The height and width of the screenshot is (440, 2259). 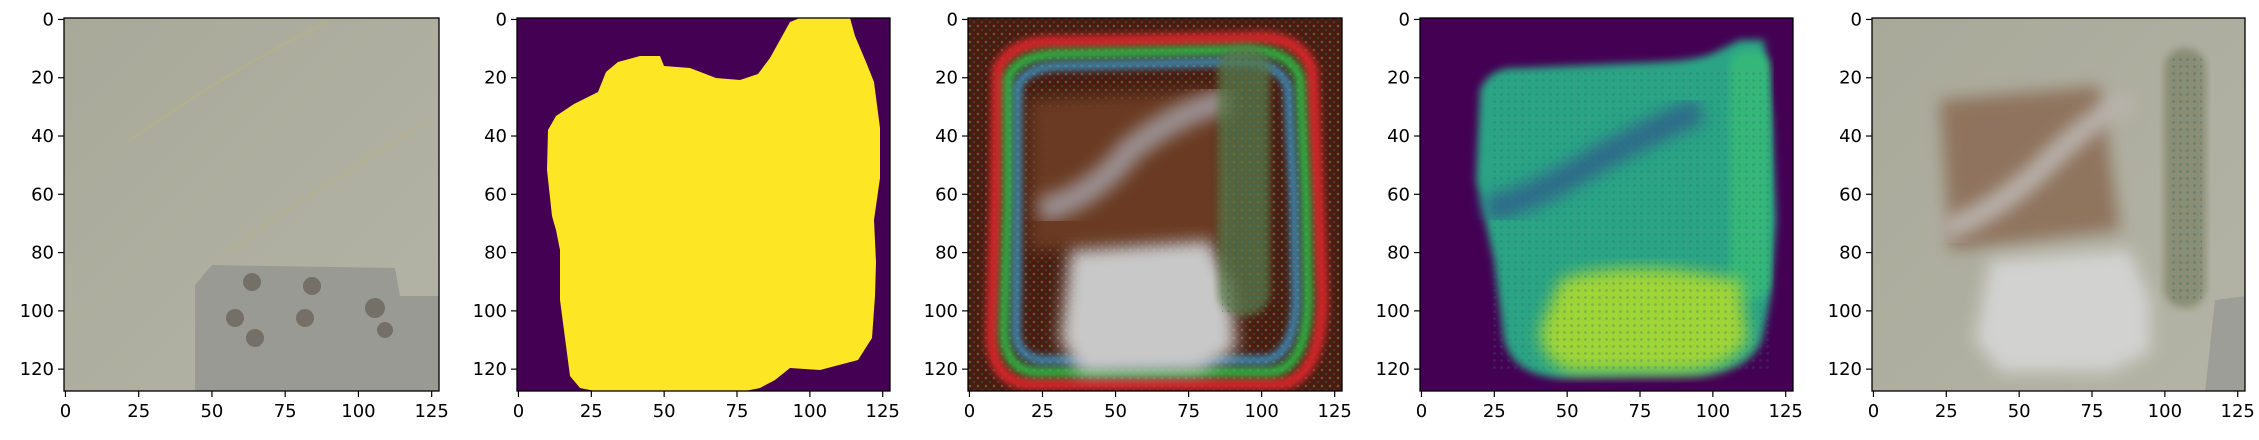 I want to click on panel-input-image, so click(x=251, y=204).